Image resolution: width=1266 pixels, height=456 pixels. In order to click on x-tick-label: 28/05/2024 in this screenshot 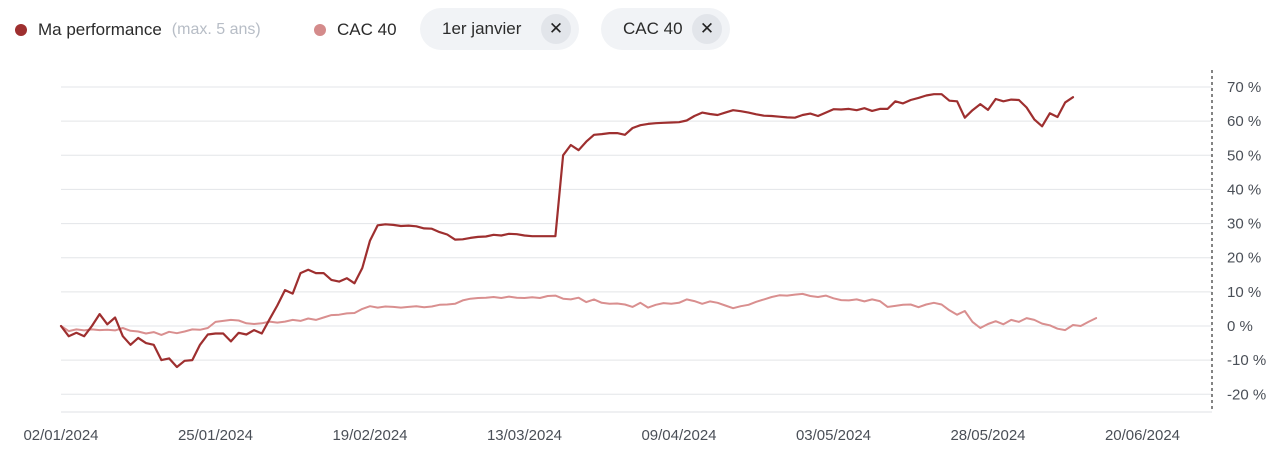, I will do `click(987, 435)`.